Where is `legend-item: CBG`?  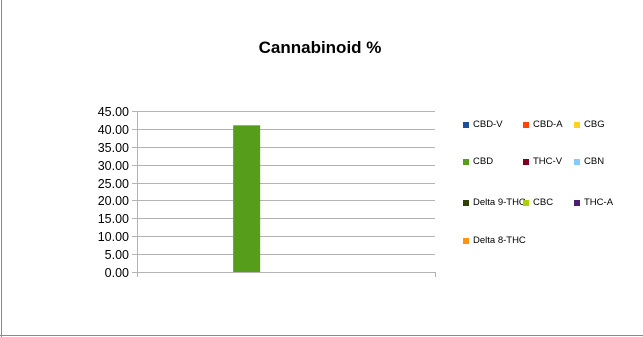 legend-item: CBG is located at coordinates (589, 124).